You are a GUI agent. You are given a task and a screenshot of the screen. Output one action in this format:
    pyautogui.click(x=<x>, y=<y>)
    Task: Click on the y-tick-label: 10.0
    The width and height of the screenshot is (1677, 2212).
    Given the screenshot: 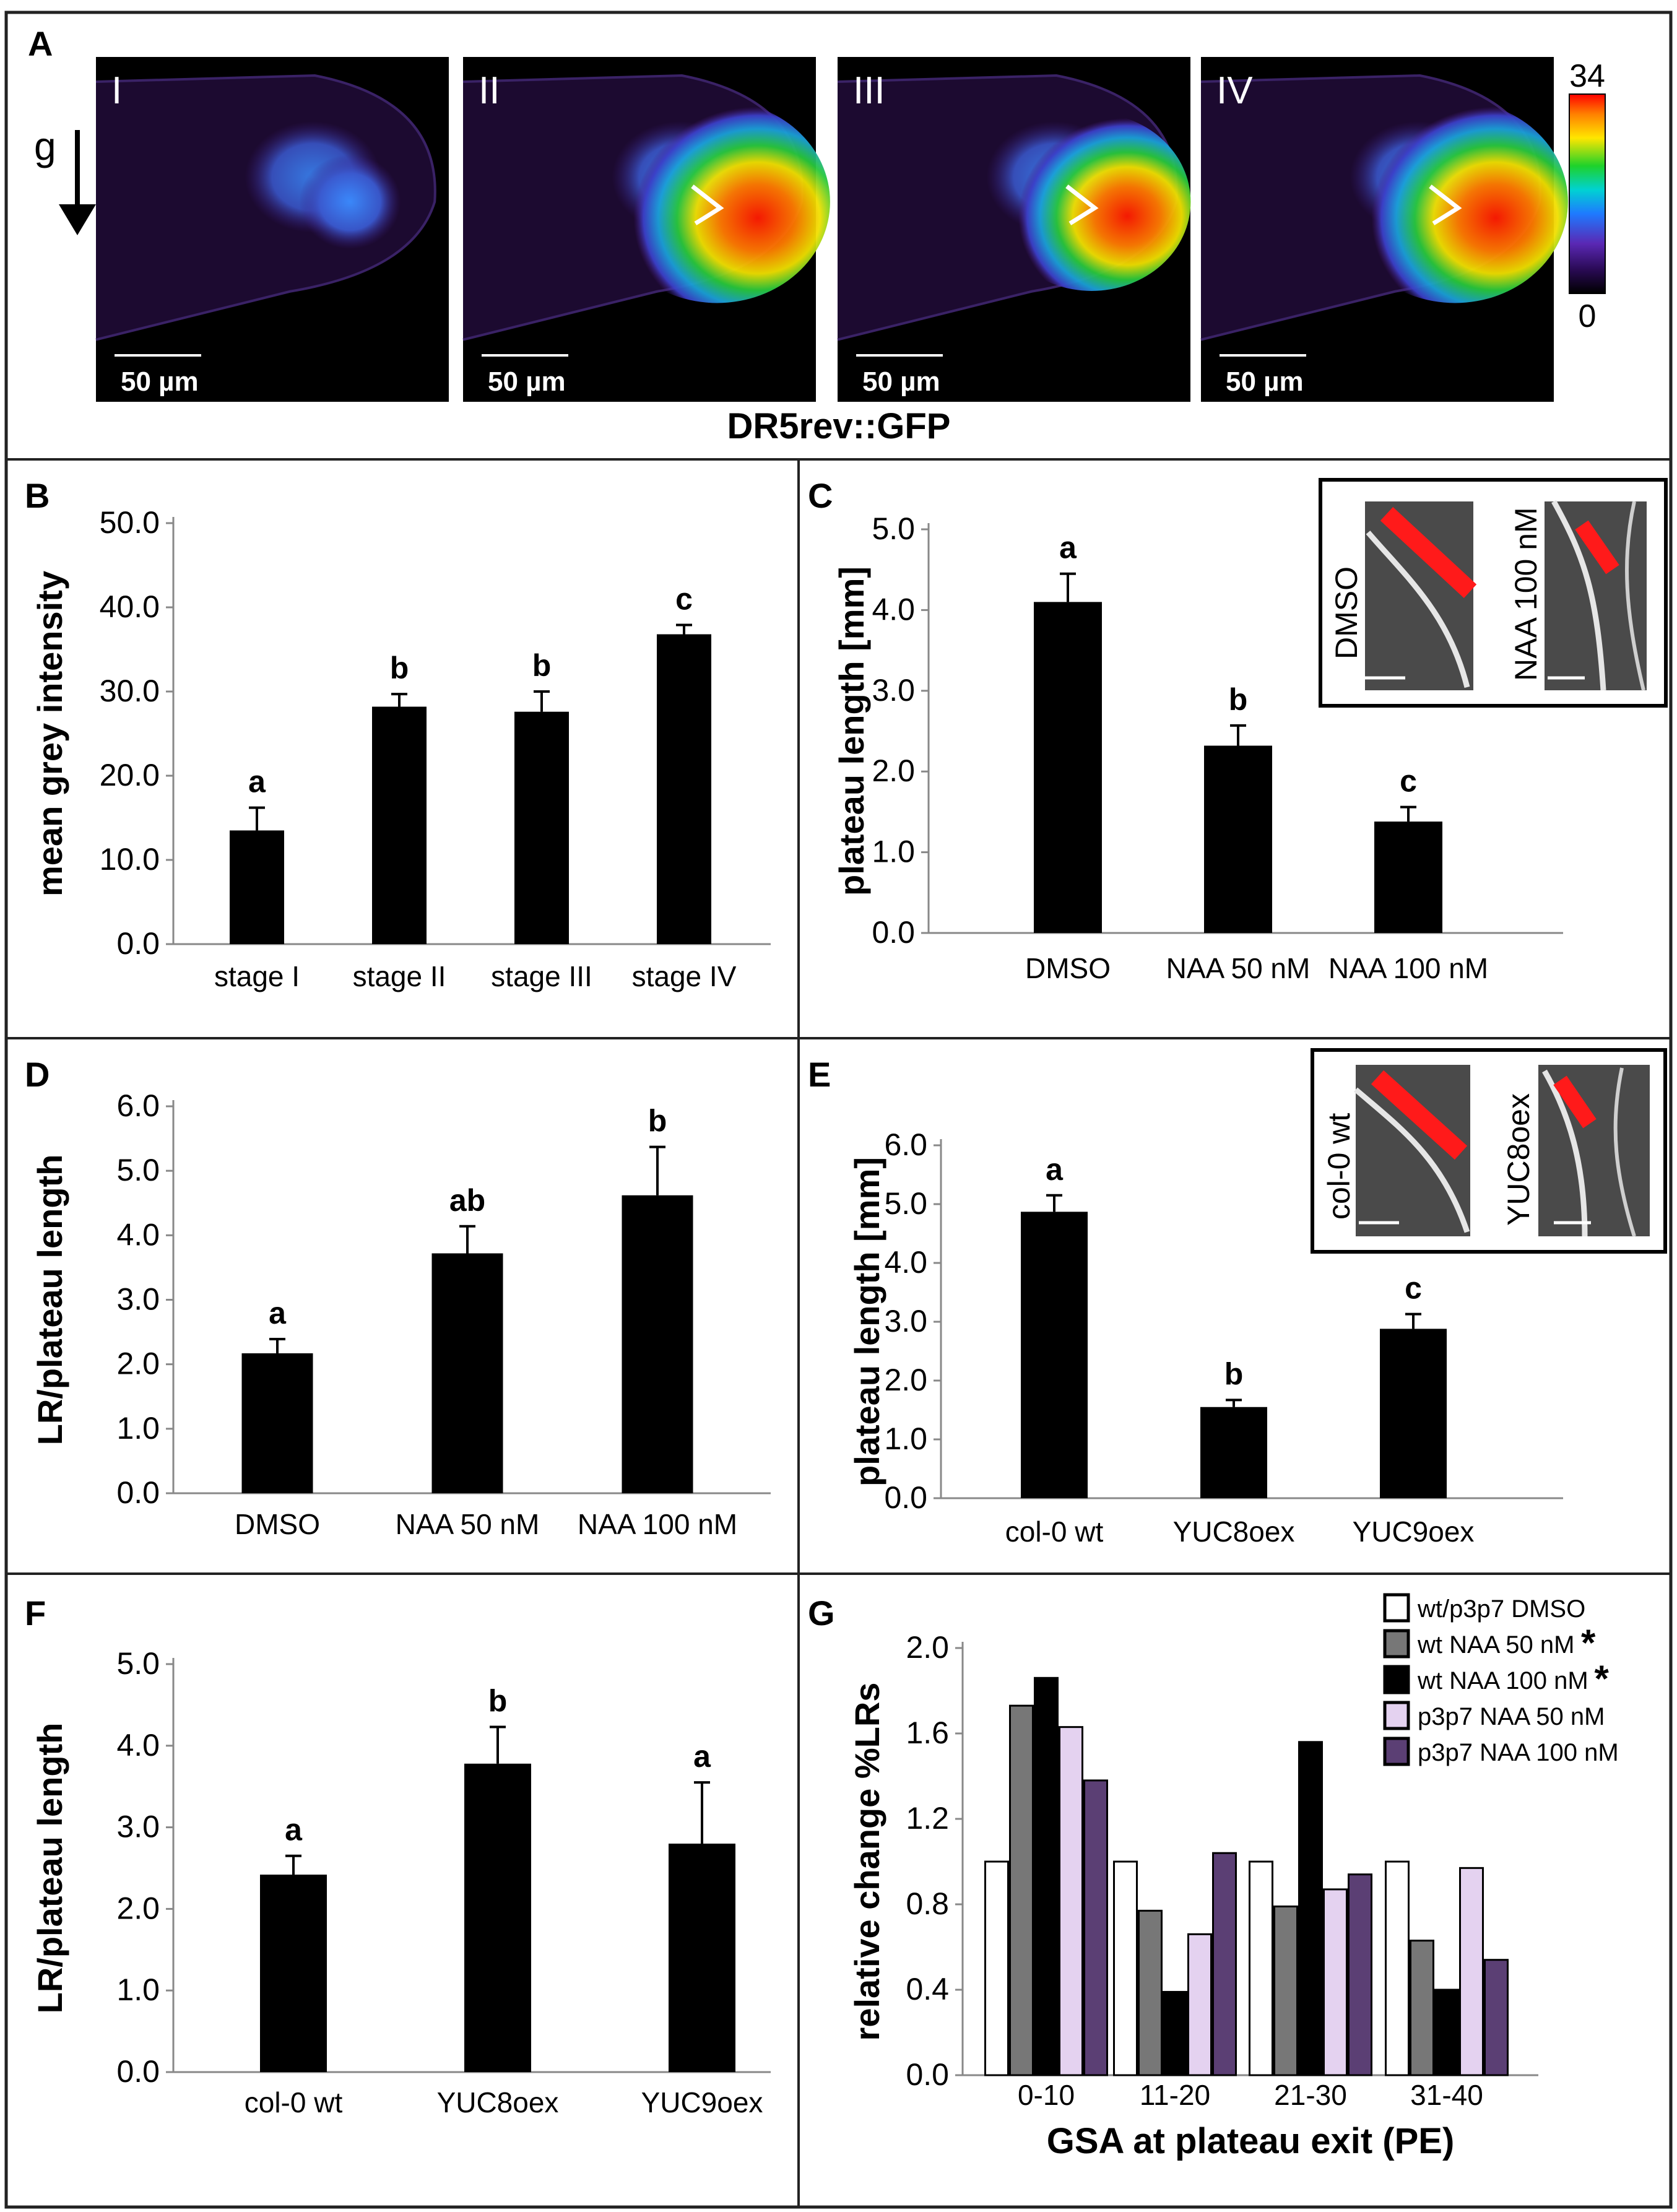 What is the action you would take?
    pyautogui.click(x=130, y=859)
    